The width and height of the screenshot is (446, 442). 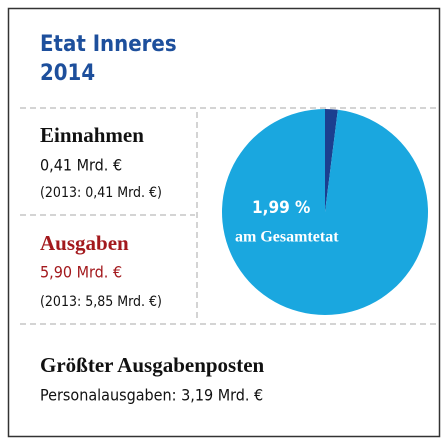 I want to click on expenses-previous: (2013: 5,85 Mrd. €), so click(x=101, y=302).